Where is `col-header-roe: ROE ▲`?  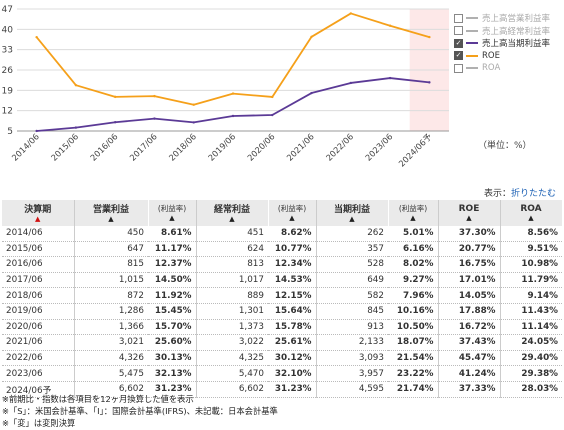
col-header-roe: ROE ▲ is located at coordinates (469, 213).